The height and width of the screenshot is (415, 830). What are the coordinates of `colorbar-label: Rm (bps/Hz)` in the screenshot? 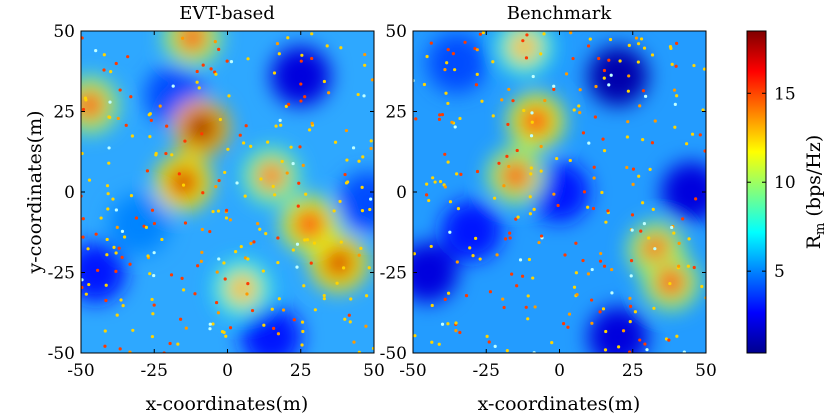 It's located at (815, 192).